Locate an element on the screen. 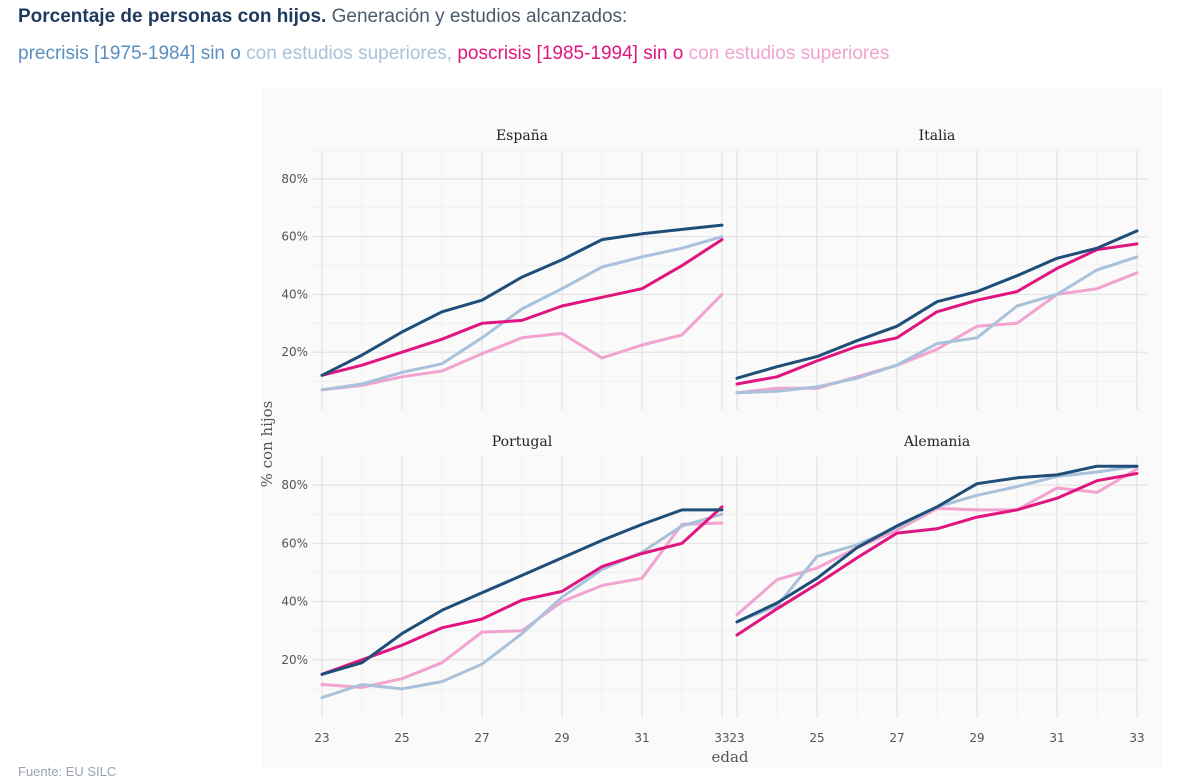 Image resolution: width=1200 pixels, height=781 pixels. legend-poscrisis-con: con estudios superiores is located at coordinates (786, 53).